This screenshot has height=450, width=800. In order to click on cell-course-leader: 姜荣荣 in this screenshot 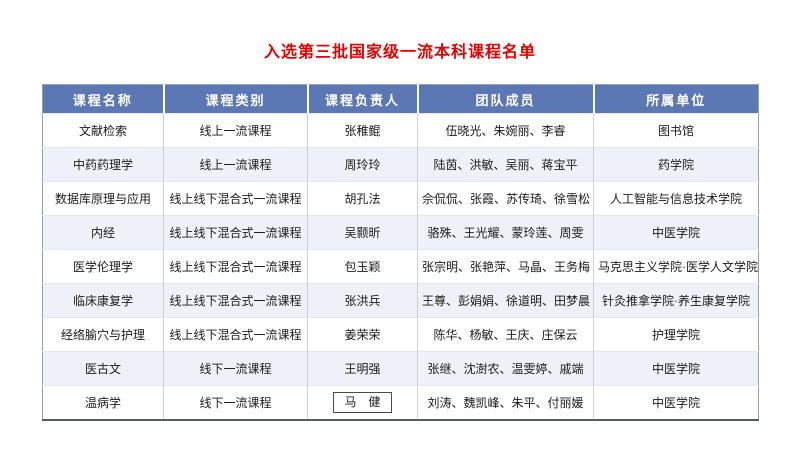, I will do `click(362, 334)`.